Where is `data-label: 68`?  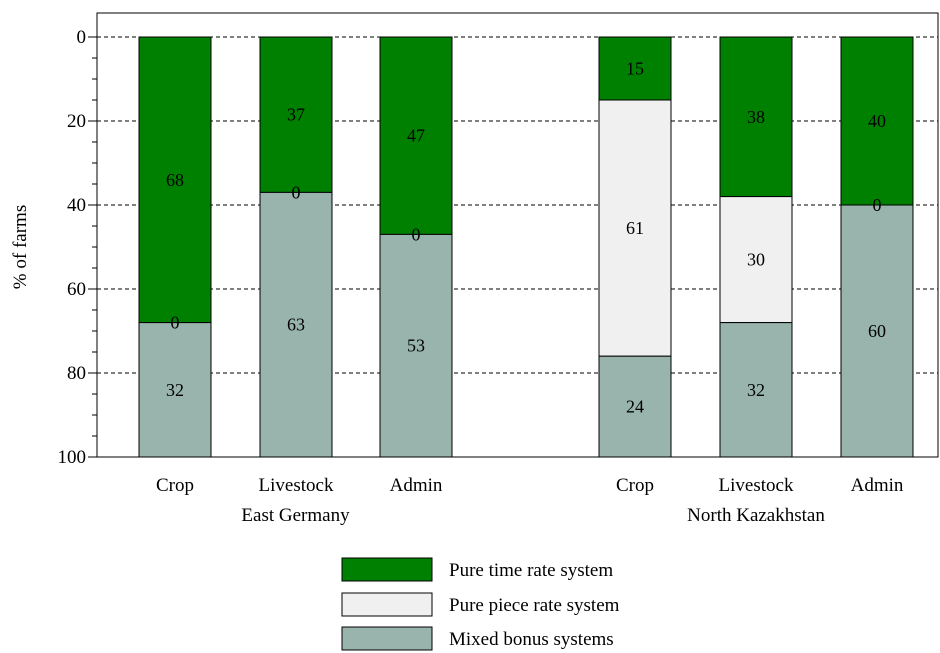
data-label: 68 is located at coordinates (175, 180).